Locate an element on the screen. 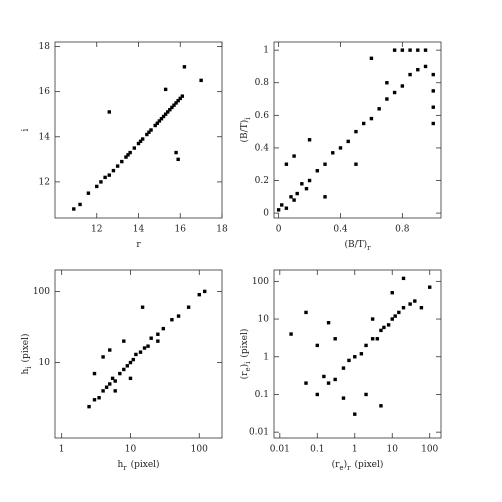 The image size is (502, 502). label-subscript: r is located at coordinates (369, 248).